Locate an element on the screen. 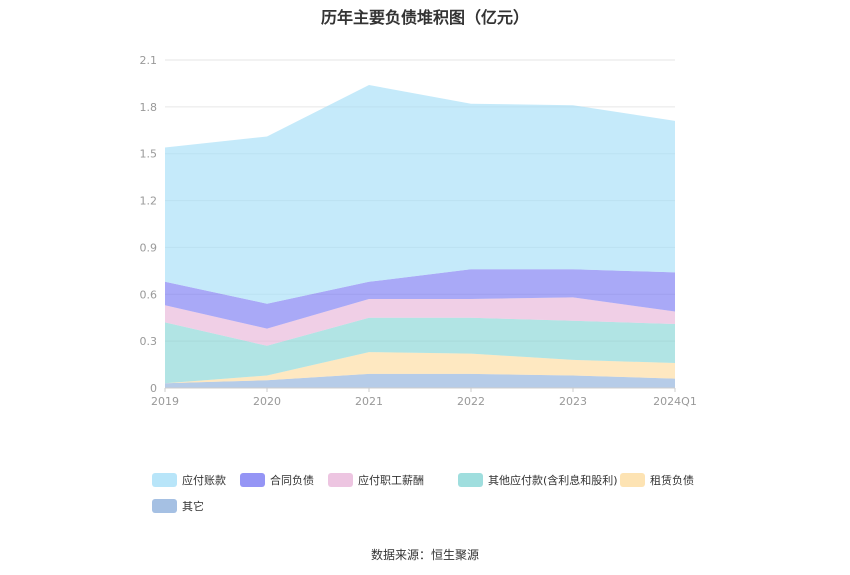 The width and height of the screenshot is (850, 575). legend-label: 其它 is located at coordinates (193, 506).